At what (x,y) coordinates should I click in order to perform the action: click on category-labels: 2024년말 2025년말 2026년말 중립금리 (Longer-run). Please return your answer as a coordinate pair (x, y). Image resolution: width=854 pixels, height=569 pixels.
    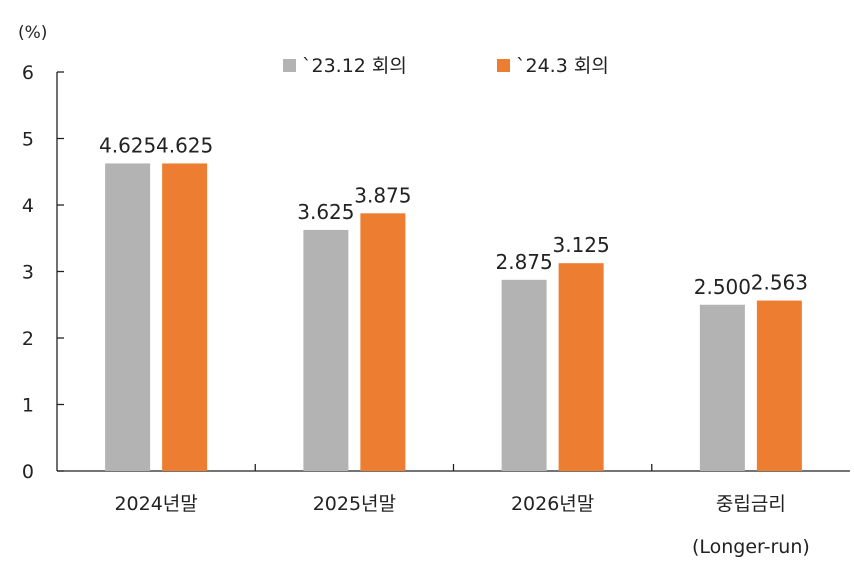
    Looking at the image, I should click on (461, 525).